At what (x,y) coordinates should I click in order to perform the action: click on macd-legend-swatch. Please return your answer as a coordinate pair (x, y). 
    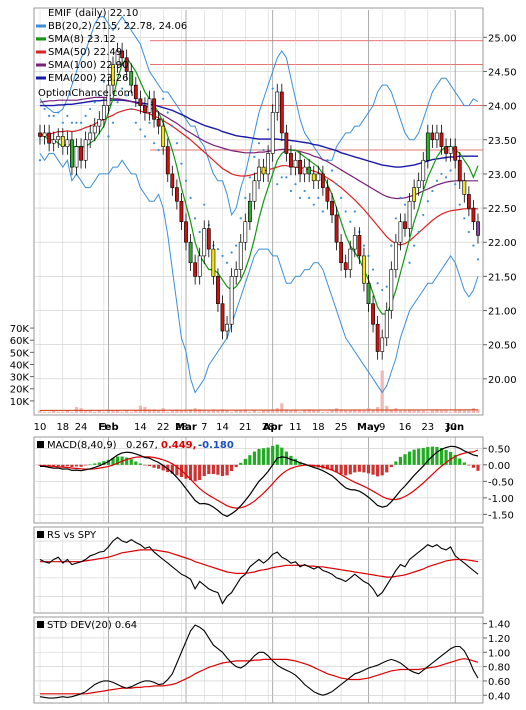
    Looking at the image, I should click on (40, 444).